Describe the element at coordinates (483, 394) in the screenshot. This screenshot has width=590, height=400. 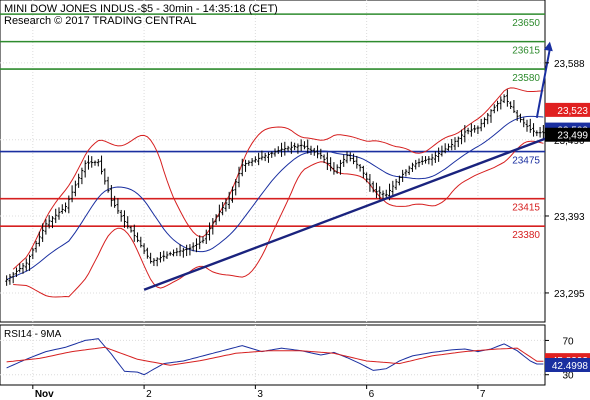
I see `time-tick-label: 7` at that location.